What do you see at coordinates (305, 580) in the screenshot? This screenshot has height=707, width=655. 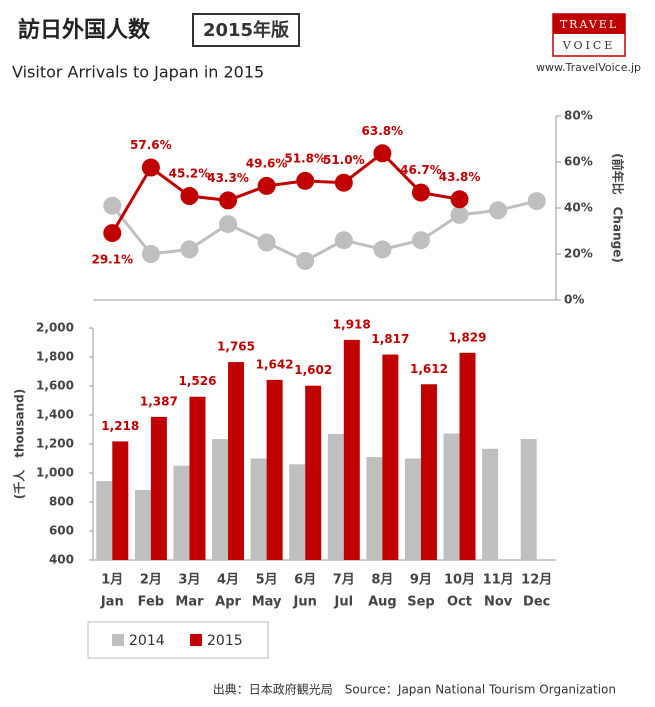 I see `x-tick-label: 6月` at bounding box center [305, 580].